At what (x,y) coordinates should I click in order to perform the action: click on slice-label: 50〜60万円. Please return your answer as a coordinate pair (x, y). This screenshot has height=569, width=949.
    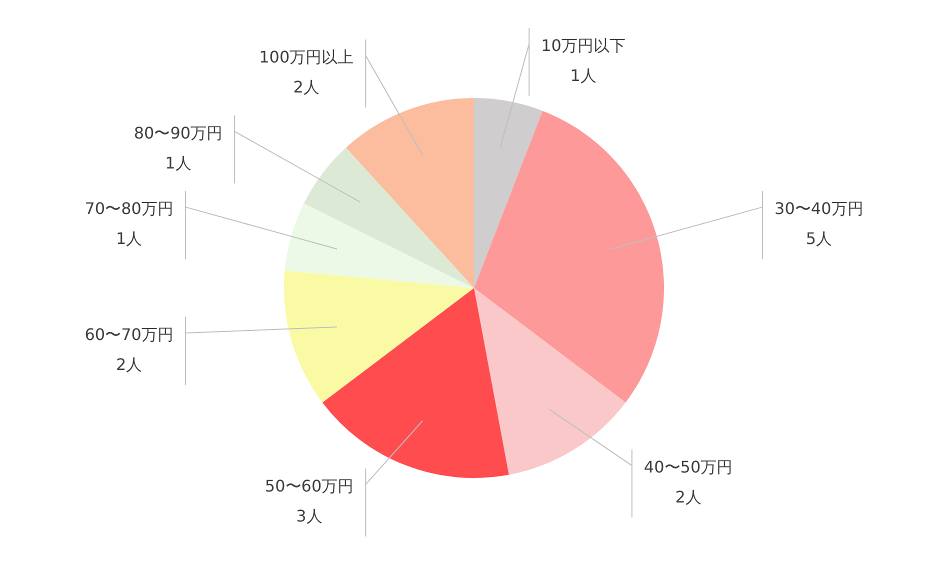
    Looking at the image, I should click on (309, 486).